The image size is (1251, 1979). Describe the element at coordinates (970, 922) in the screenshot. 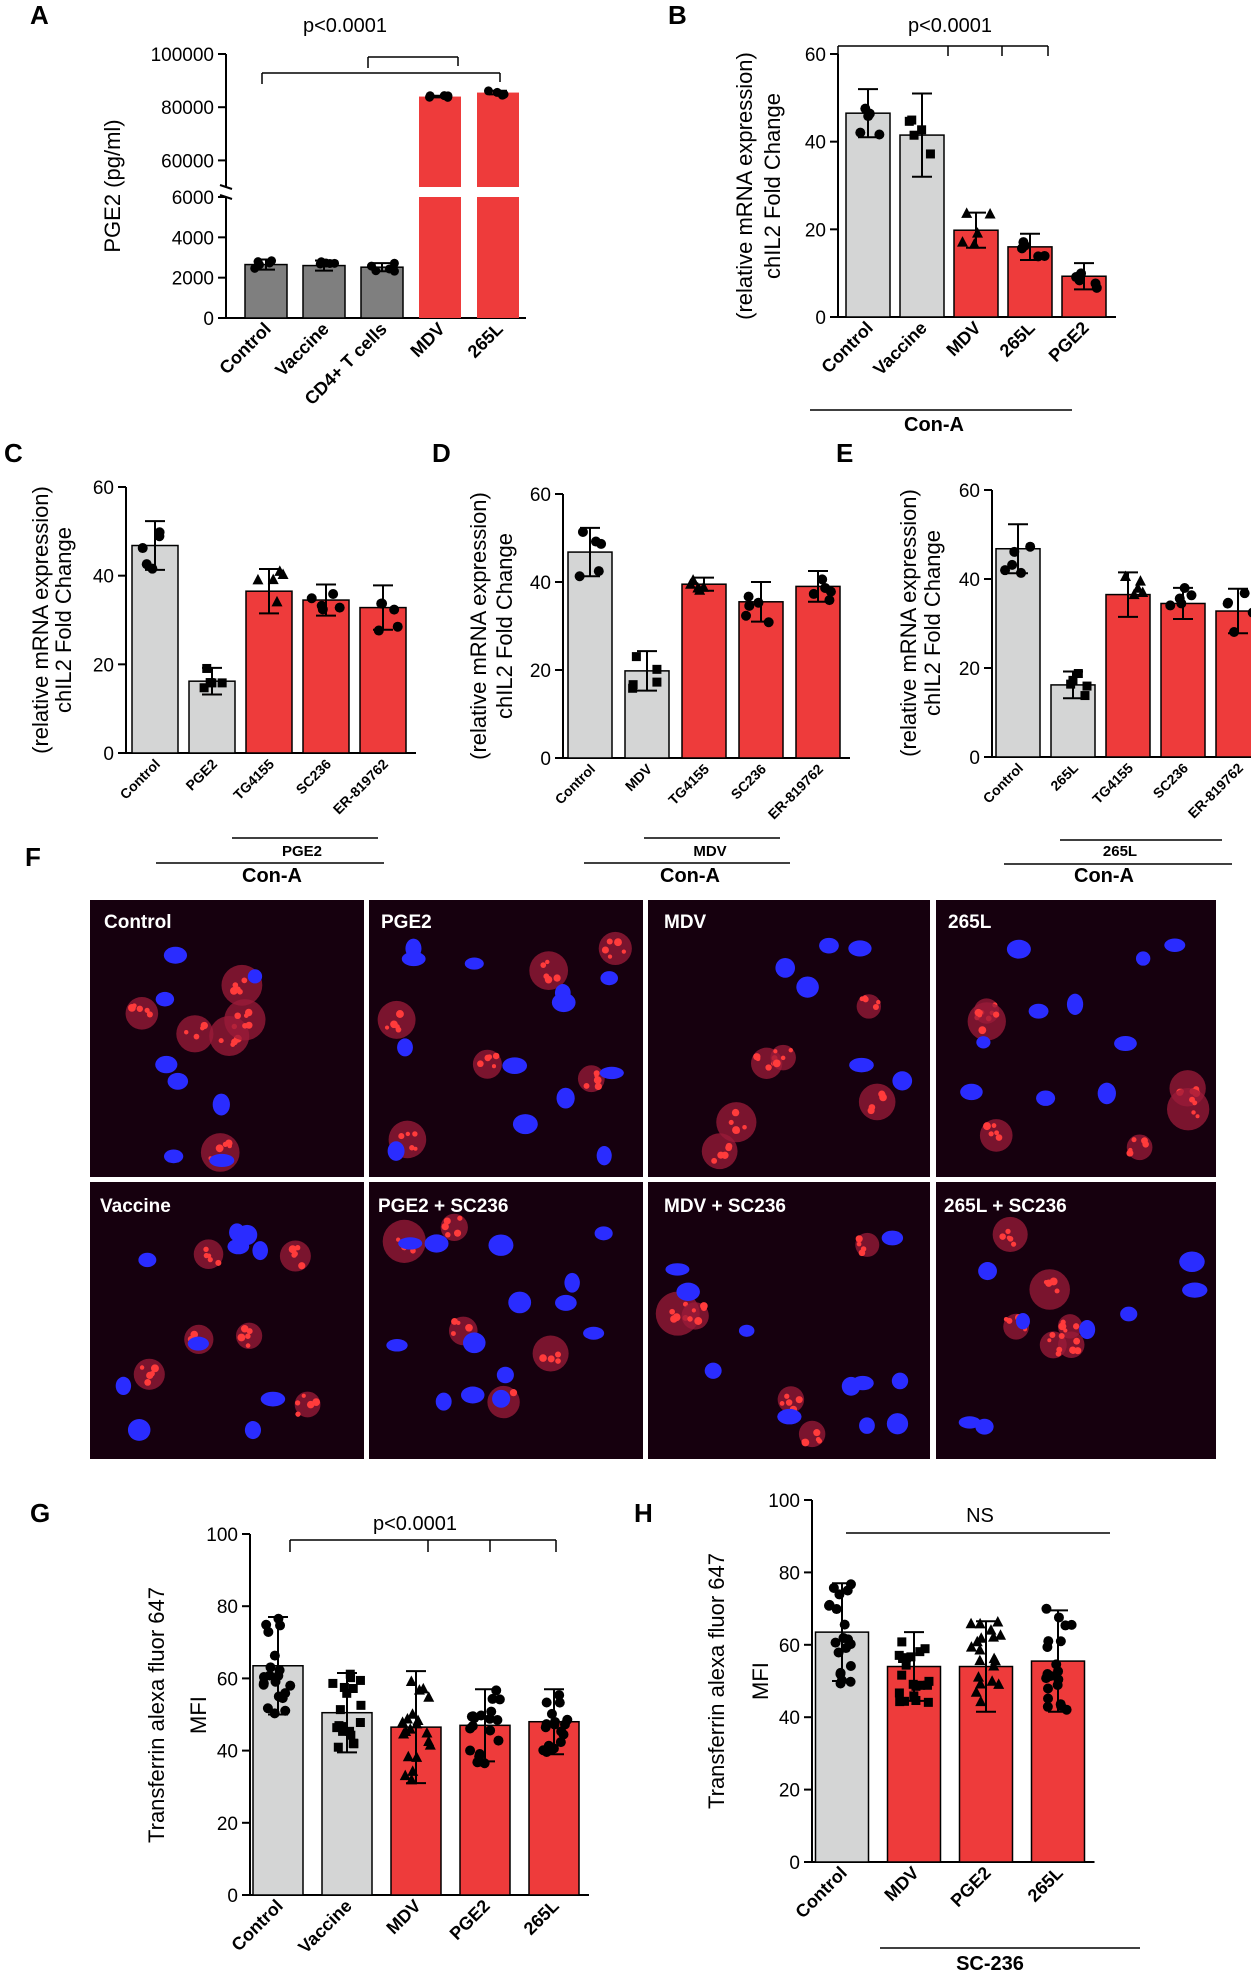

I see `micrograph-tile-label: 265L` at that location.